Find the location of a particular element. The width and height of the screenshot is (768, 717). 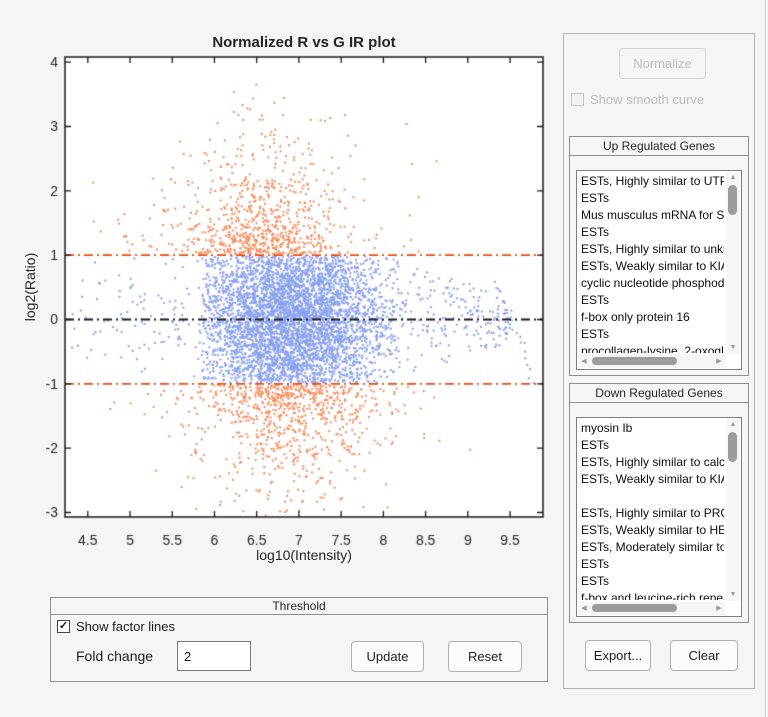

gene-list-item: ESTs, Highly similar to UTP--GL is located at coordinates (652, 181).